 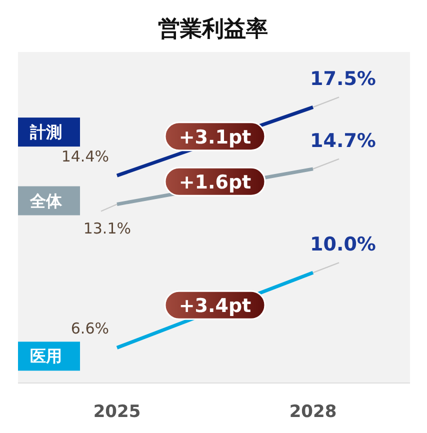 What do you see at coordinates (343, 245) in the screenshot?
I see `data-label: 10.0%` at bounding box center [343, 245].